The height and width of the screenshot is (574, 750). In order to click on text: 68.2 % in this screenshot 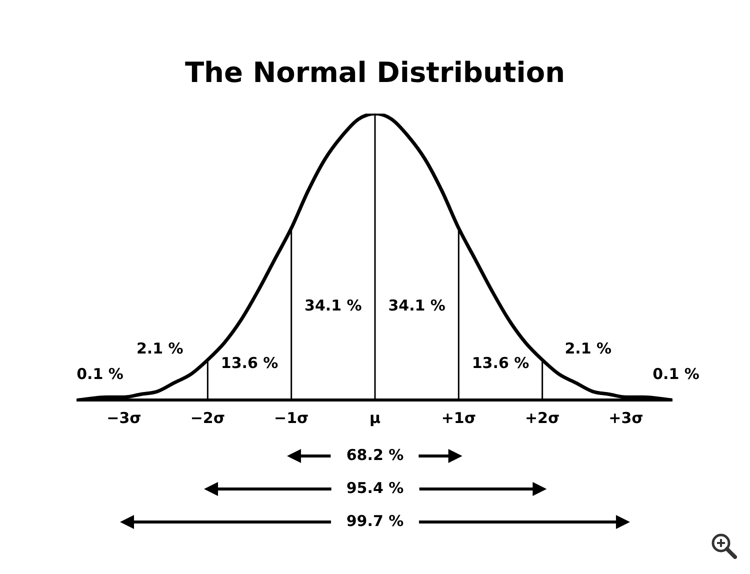, I will do `click(375, 455)`.